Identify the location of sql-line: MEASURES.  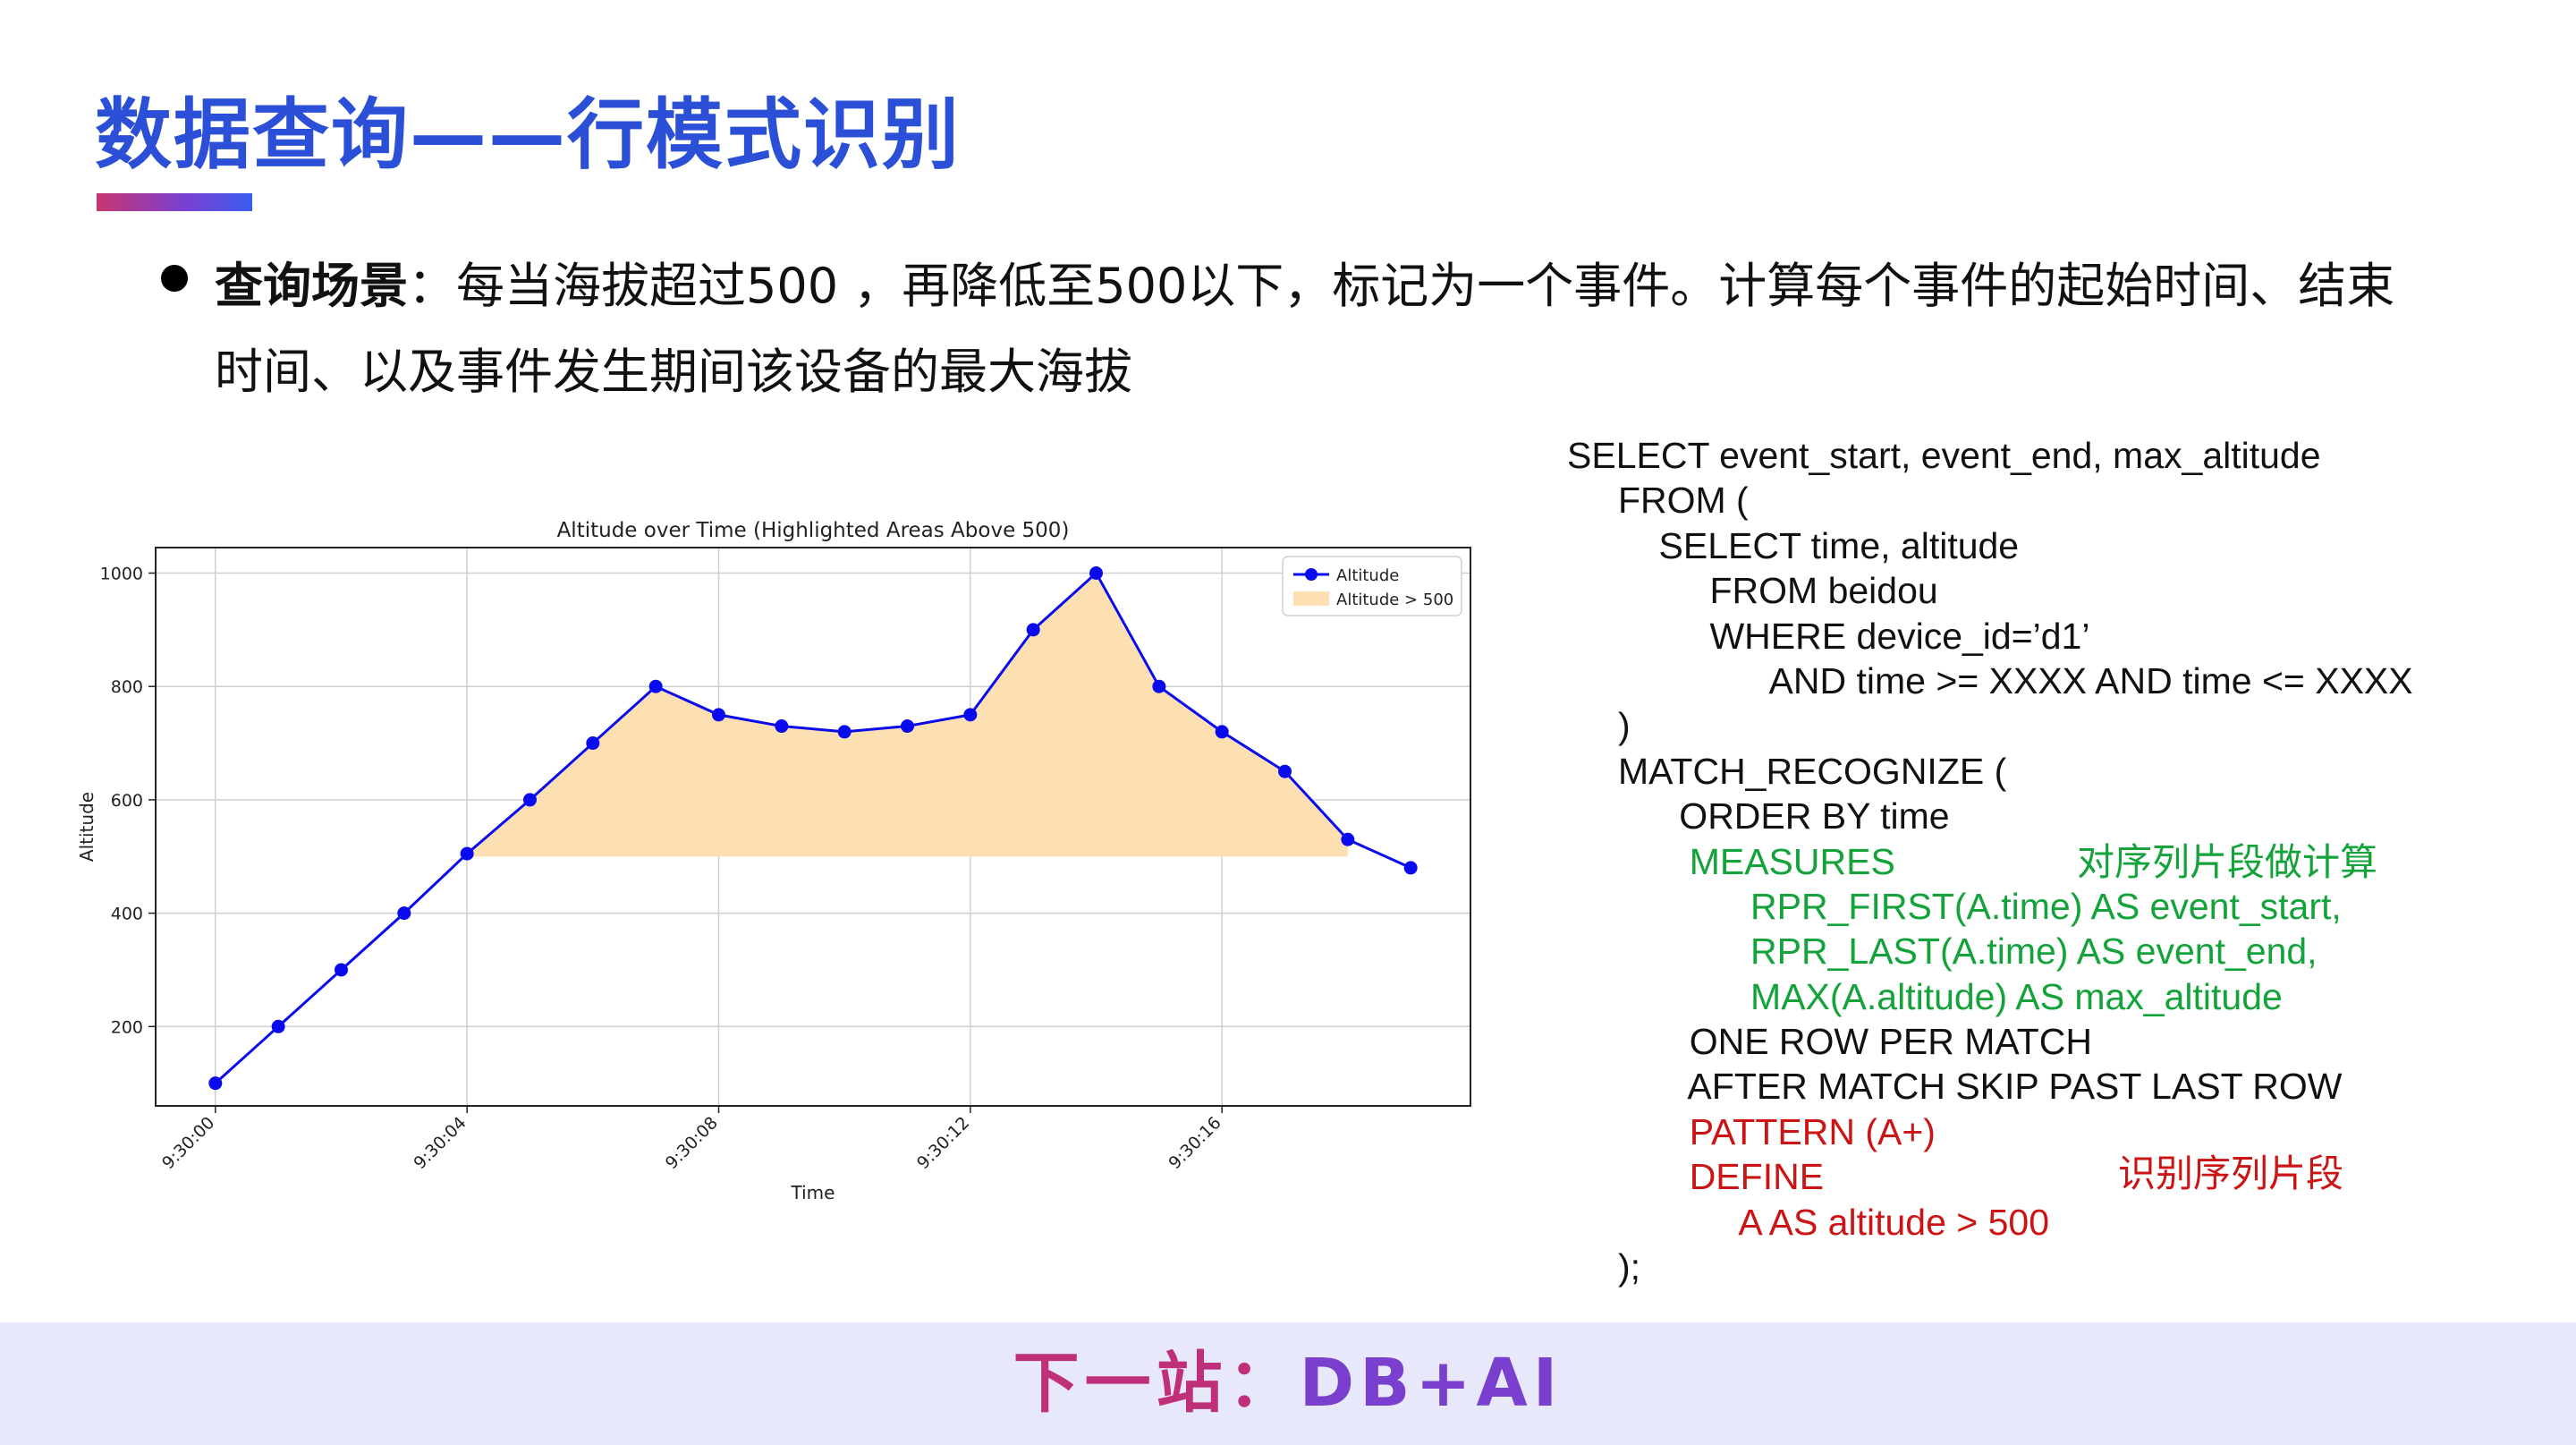
(1731, 861).